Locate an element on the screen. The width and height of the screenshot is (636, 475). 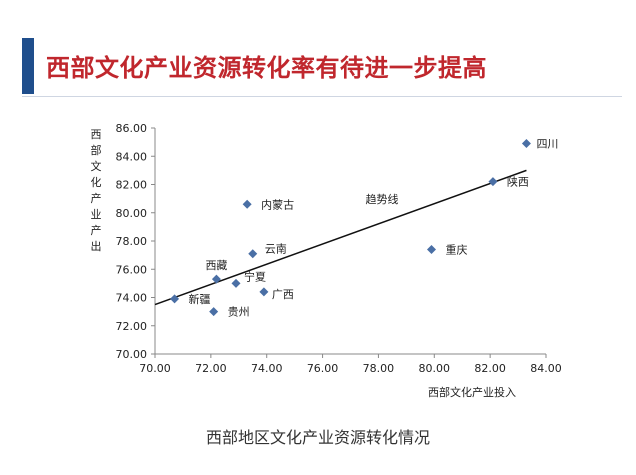
data-point-label: 四川 is located at coordinates (547, 144).